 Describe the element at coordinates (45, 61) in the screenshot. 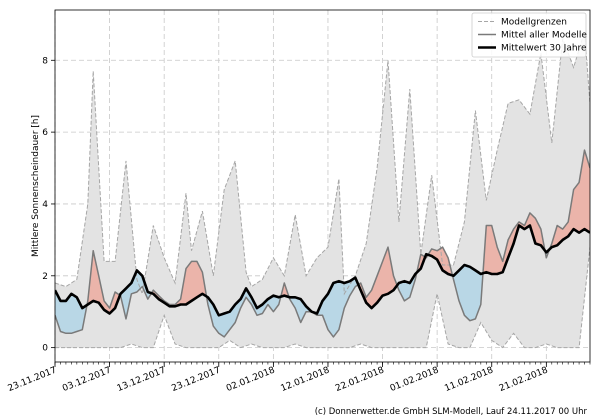

I see `y-tick-label: 8` at that location.